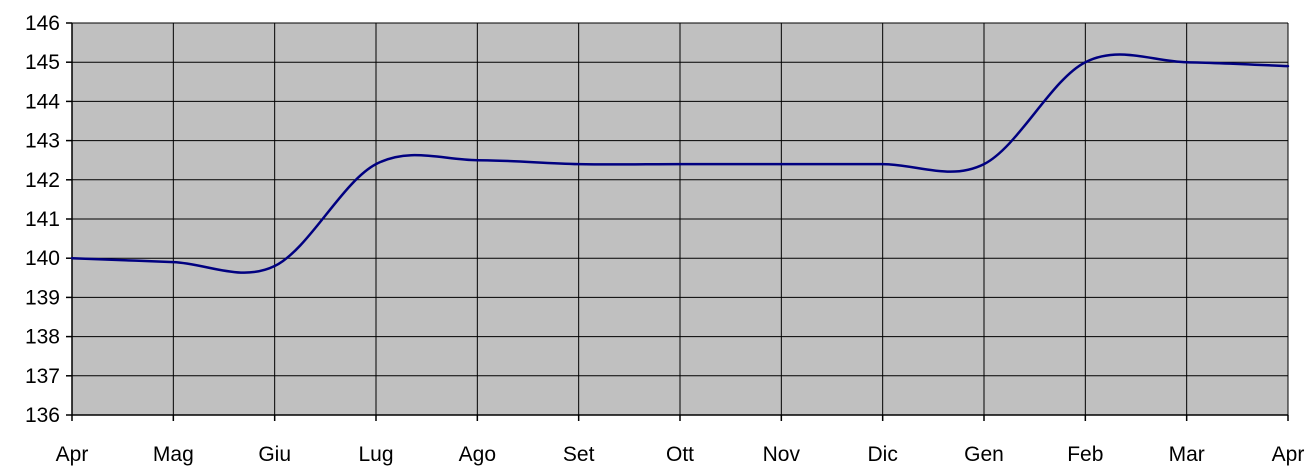 This screenshot has width=1313, height=468. I want to click on y-tick-label: 142, so click(42, 180).